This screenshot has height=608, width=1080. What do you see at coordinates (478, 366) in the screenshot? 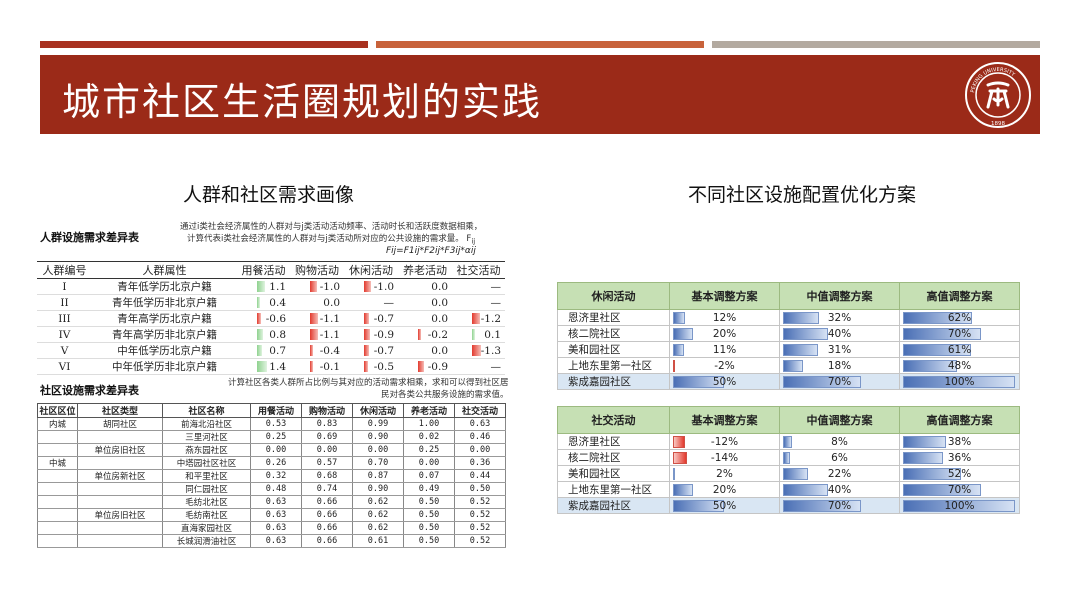
I see `crowd-value-cell: —` at bounding box center [478, 366].